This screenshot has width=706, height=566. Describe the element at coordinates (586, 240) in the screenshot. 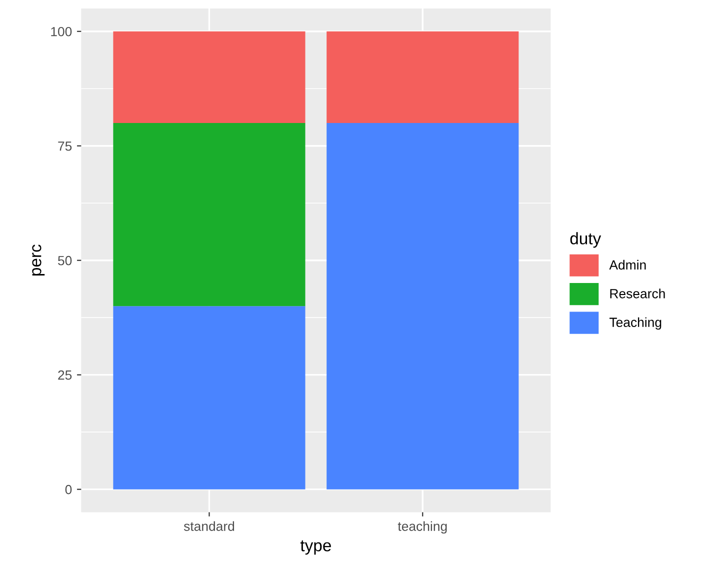

I see `legend-title: duty` at that location.